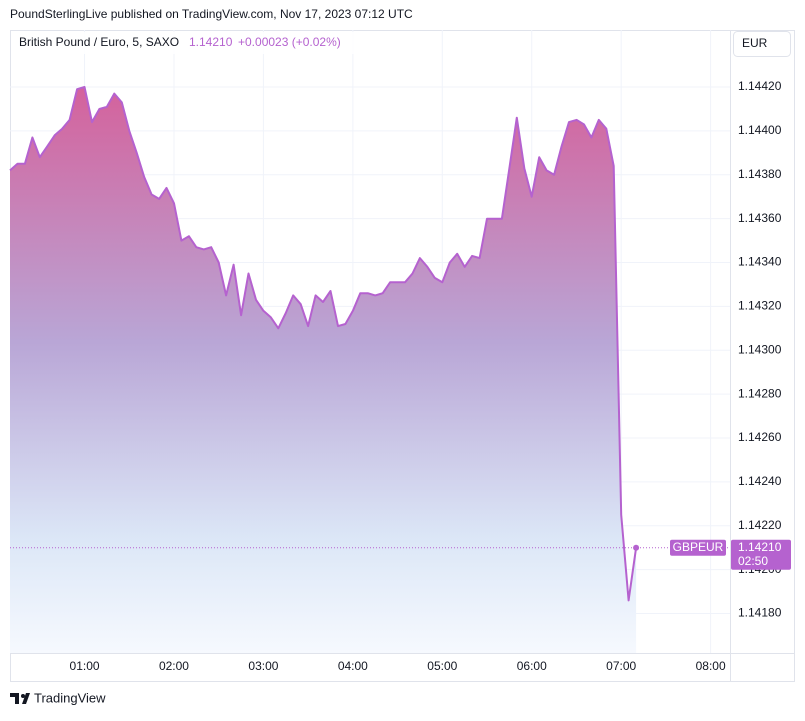  Describe the element at coordinates (760, 393) in the screenshot. I see `y-tick-label: 1.14280` at that location.